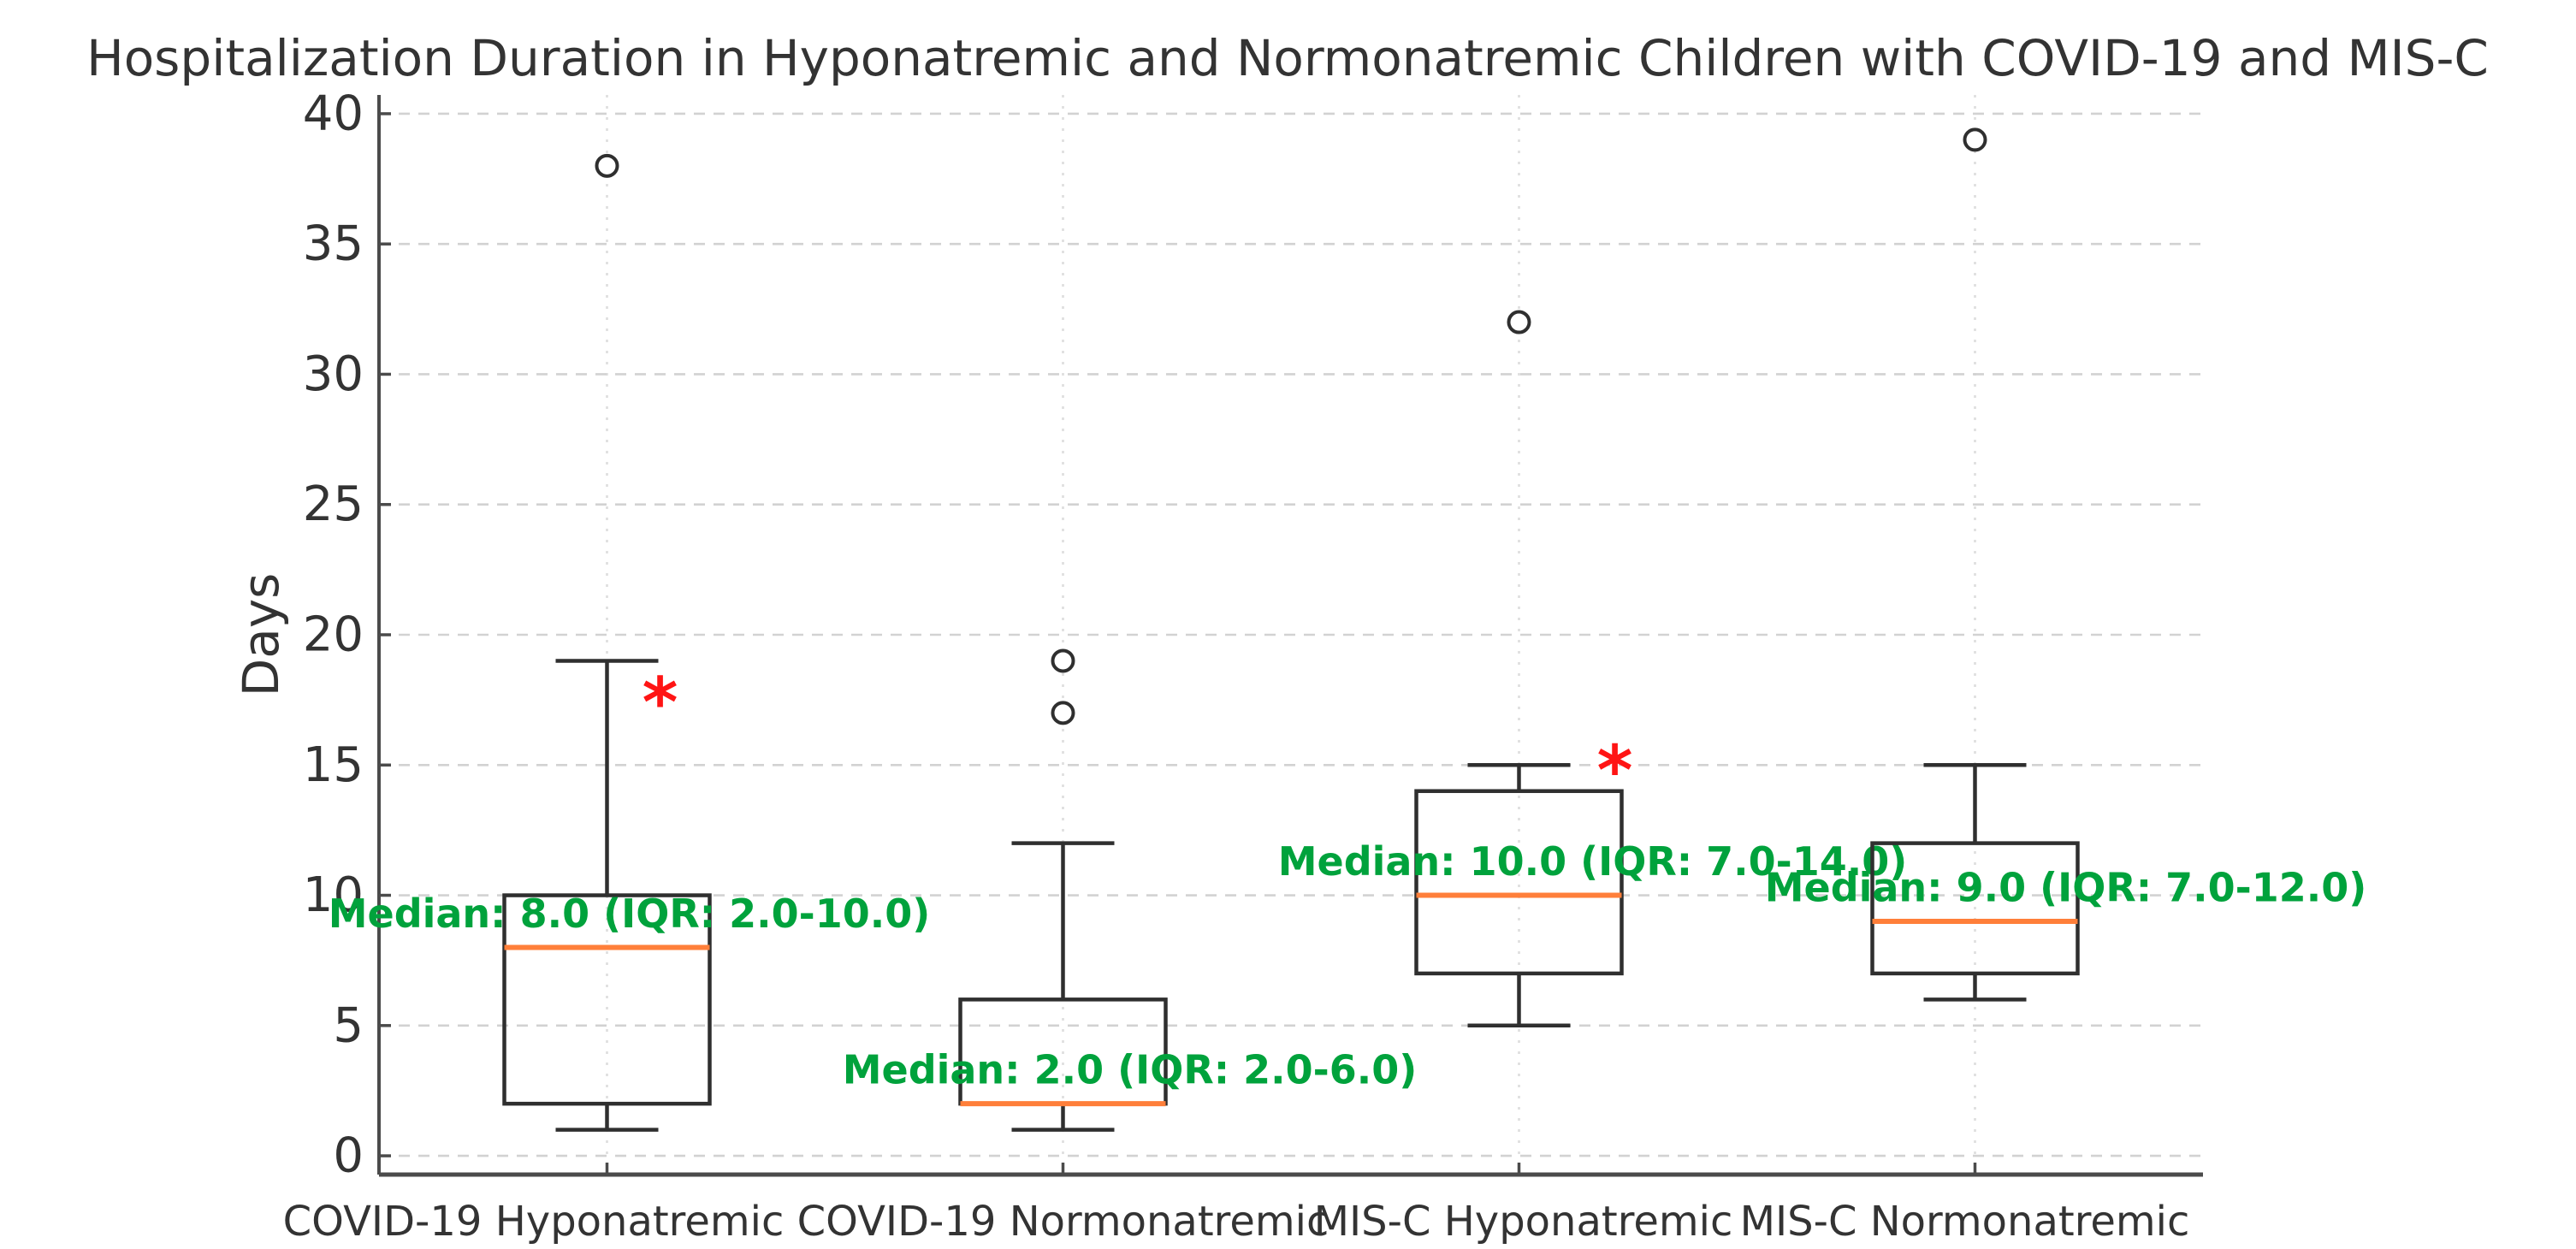  What do you see at coordinates (1063, 1222) in the screenshot?
I see `x-tick-label-covid-19-normonatremic: COVID-19 Normonatremic` at bounding box center [1063, 1222].